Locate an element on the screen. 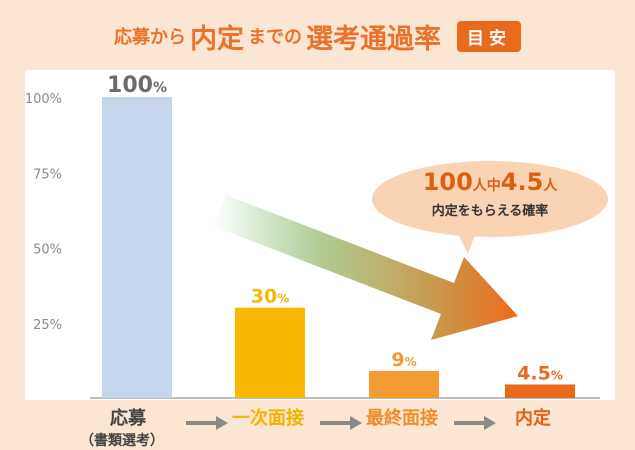 The image size is (635, 450). stage-label-4: 内定 is located at coordinates (533, 418).